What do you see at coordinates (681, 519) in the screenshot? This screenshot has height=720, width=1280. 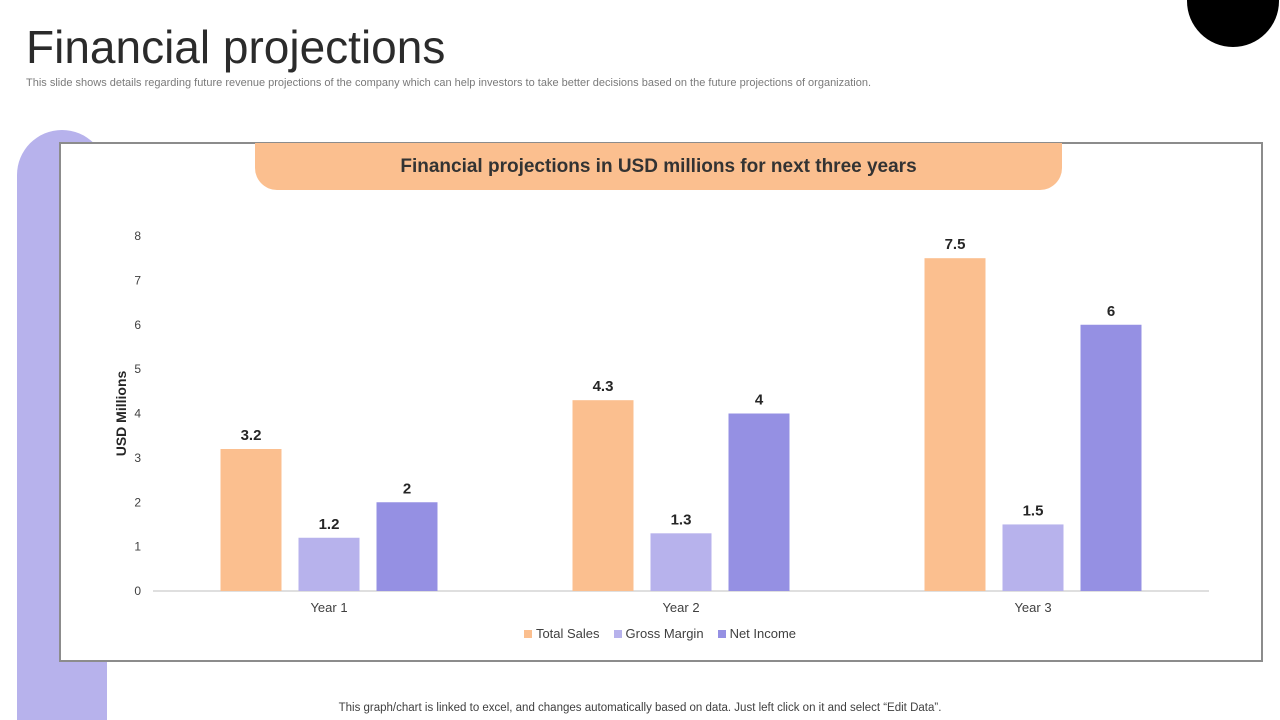 I see `bar-data-label: 1.3` at bounding box center [681, 519].